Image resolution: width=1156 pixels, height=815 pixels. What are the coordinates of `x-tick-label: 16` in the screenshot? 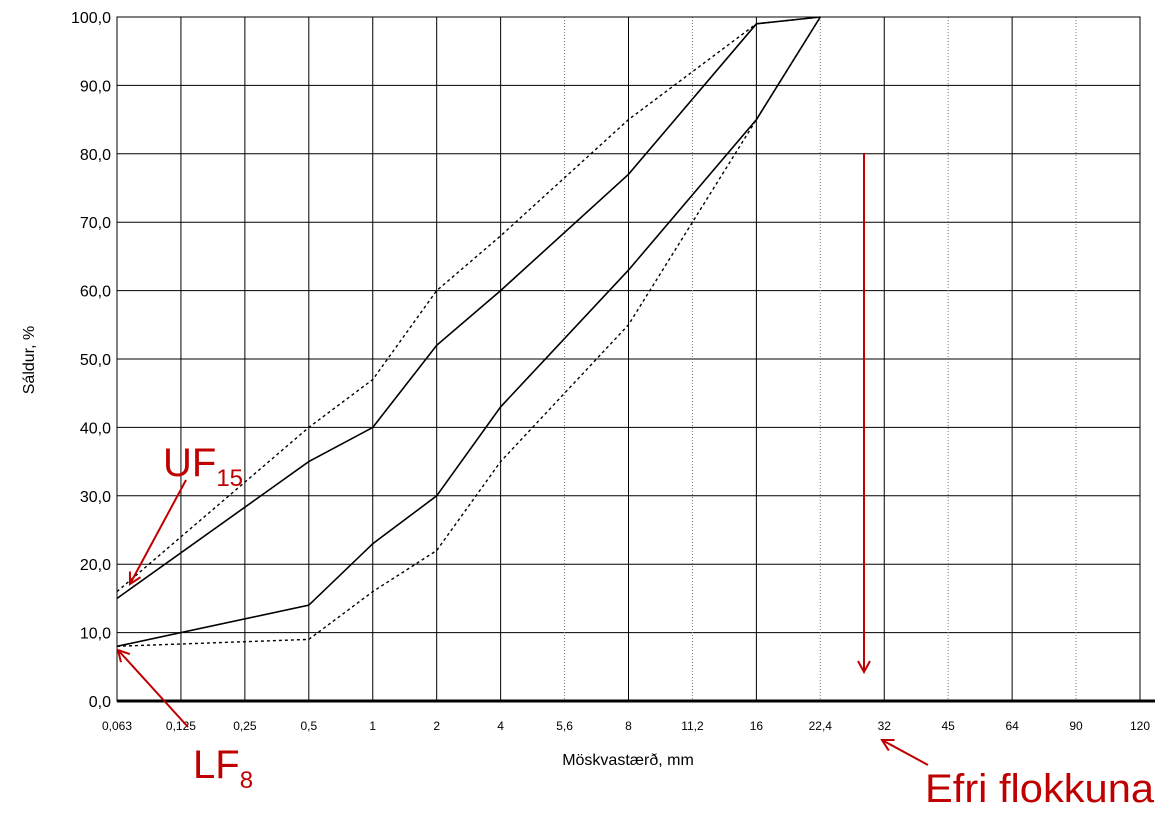 It's located at (757, 726).